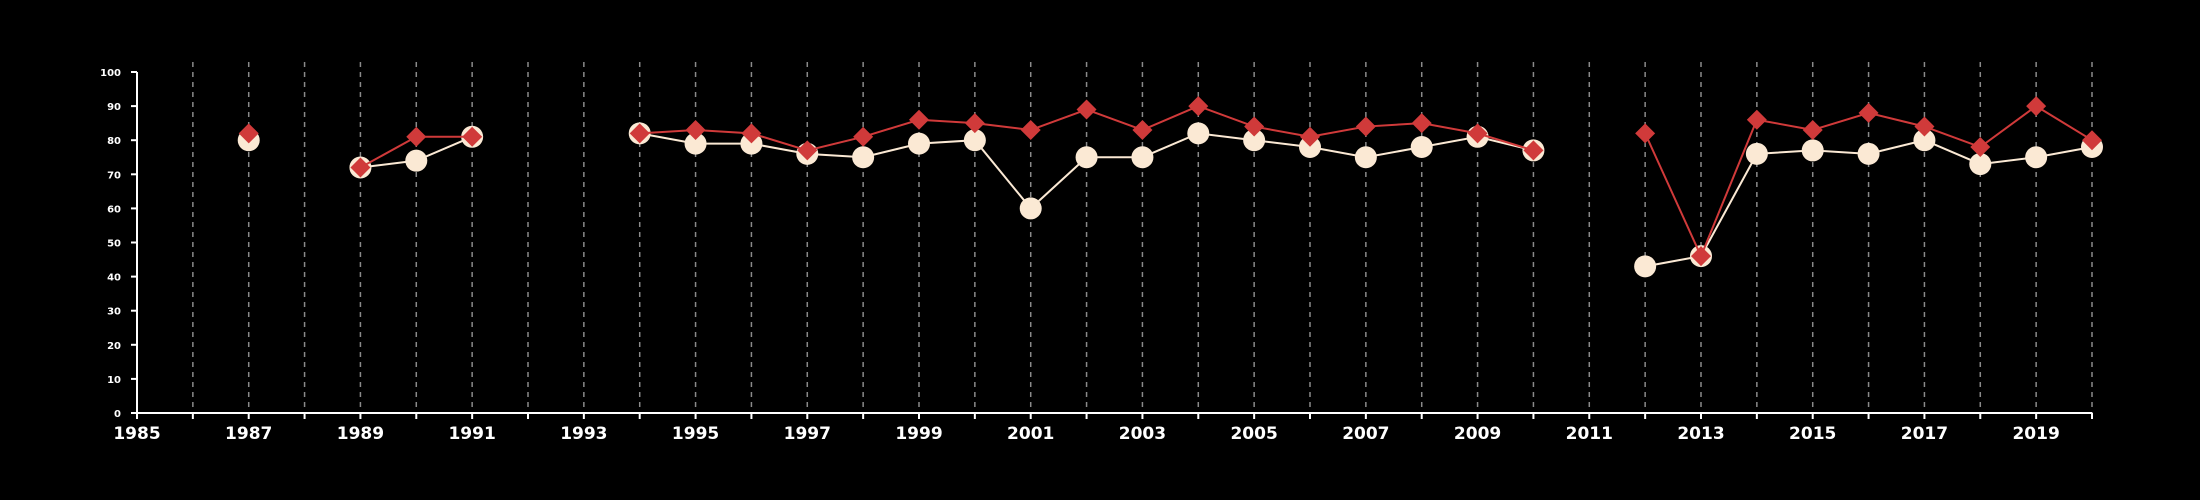 This screenshot has width=2200, height=500. I want to click on y-tick-label: 50, so click(114, 244).